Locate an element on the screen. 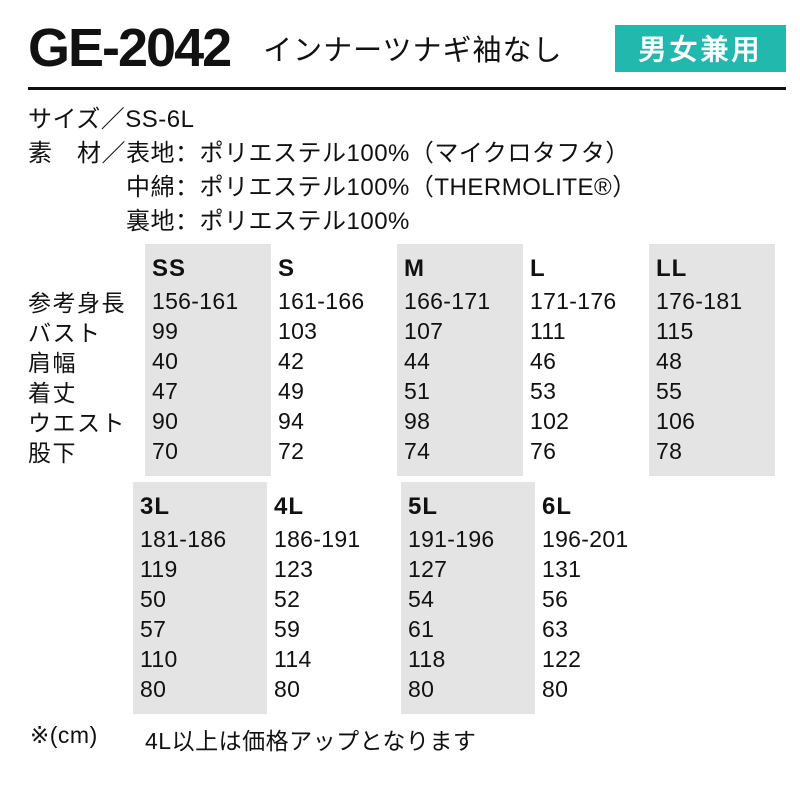 Image resolution: width=800 pixels, height=800 pixels. size-cell: 56 is located at coordinates (555, 598).